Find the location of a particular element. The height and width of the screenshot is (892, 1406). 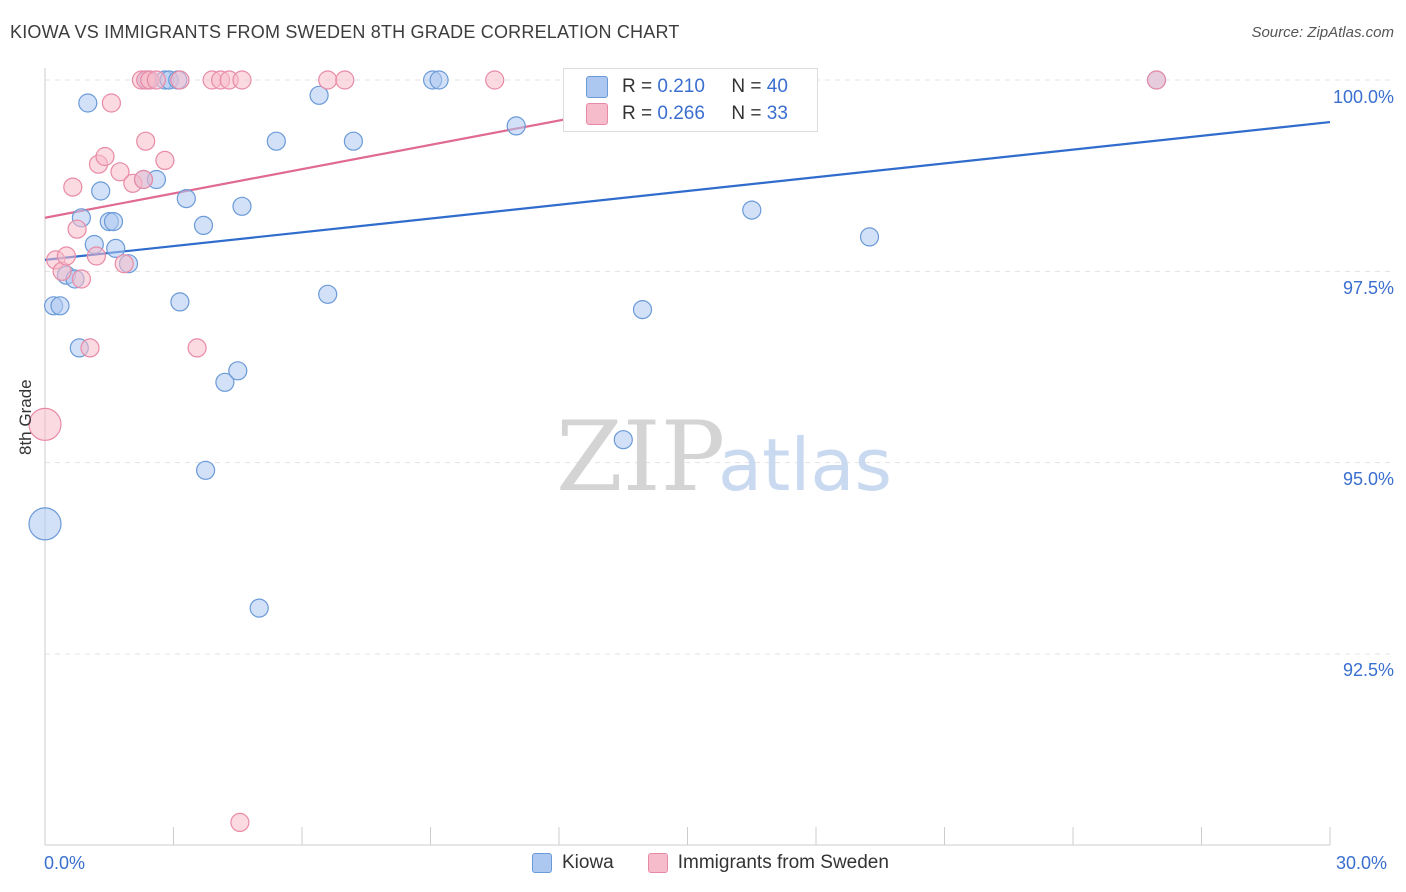

legend-sweden-label: Immigrants from Sweden is located at coordinates (783, 862).